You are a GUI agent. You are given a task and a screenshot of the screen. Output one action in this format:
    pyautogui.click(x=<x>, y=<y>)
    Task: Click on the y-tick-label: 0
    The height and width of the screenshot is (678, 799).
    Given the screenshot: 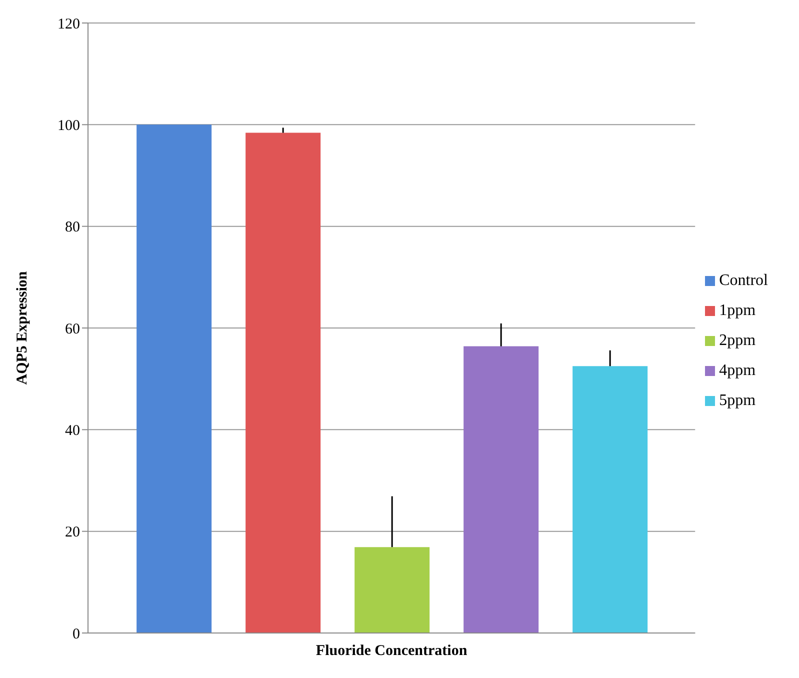 What is the action you would take?
    pyautogui.click(x=76, y=634)
    